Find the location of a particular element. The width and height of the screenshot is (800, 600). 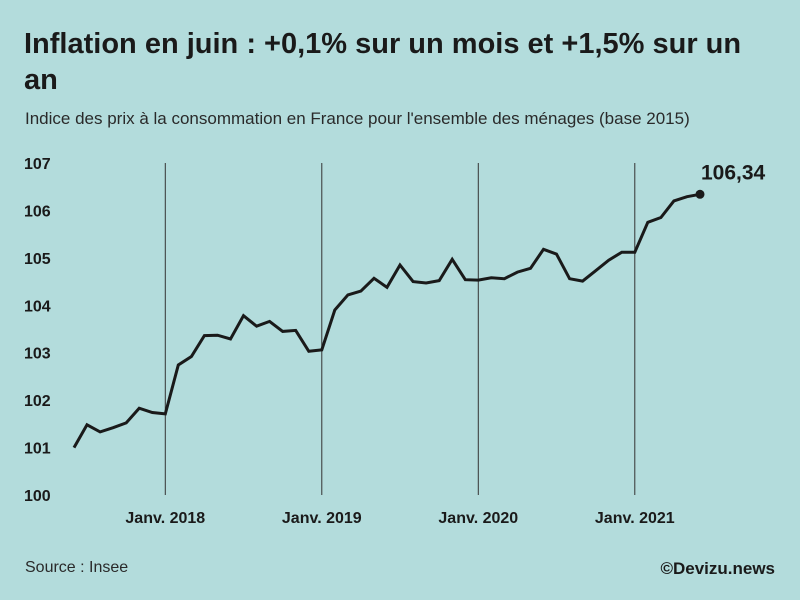

y-tick-label: 100 is located at coordinates (37, 496).